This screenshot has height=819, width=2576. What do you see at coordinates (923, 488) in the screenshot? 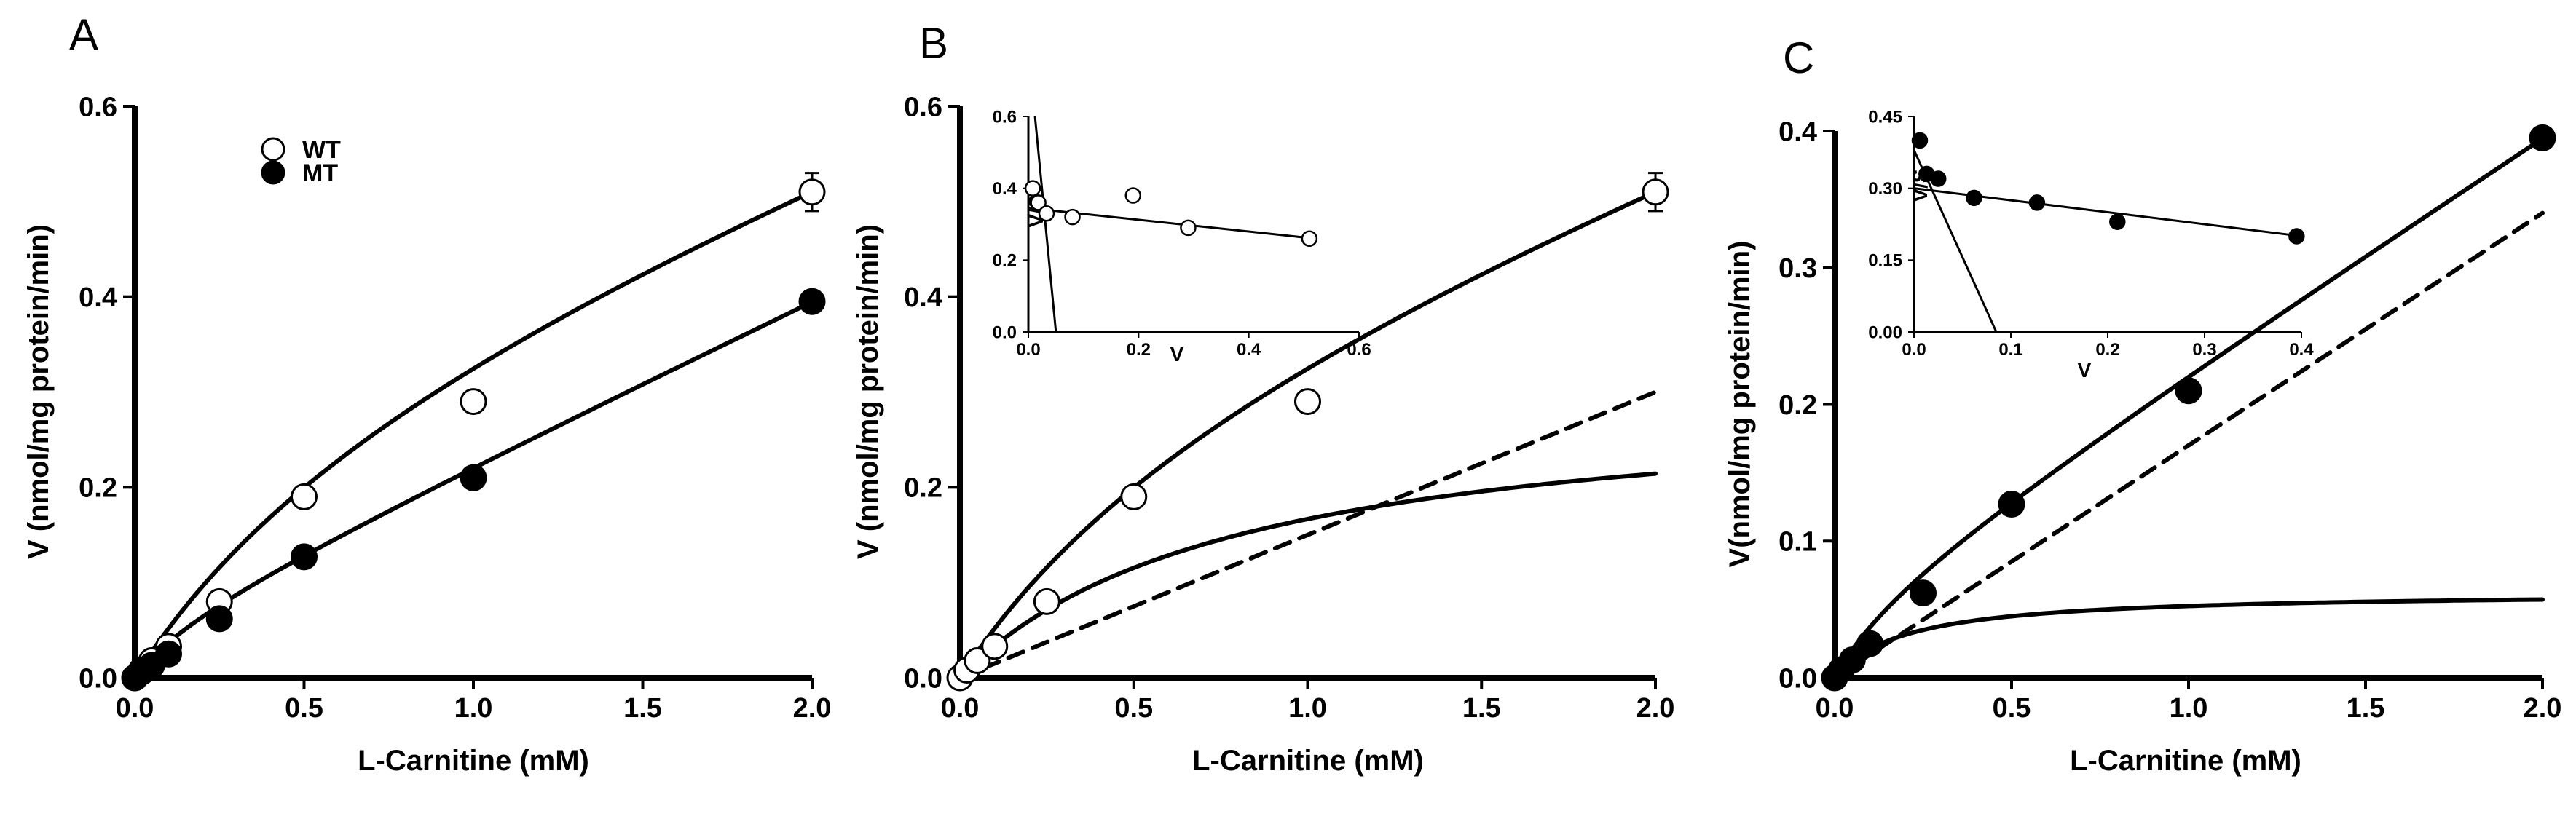
I see `chart-b-ytick-label-1: 0.2` at bounding box center [923, 488].